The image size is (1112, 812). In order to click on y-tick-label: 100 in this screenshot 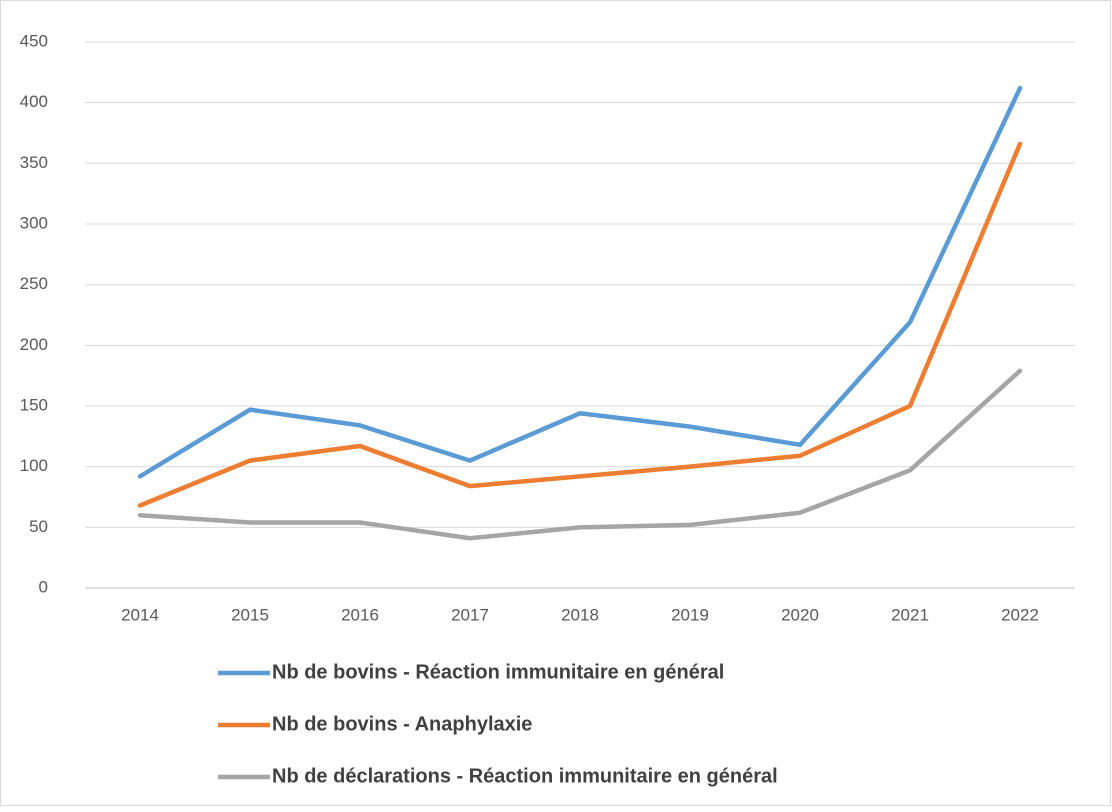, I will do `click(34, 465)`.